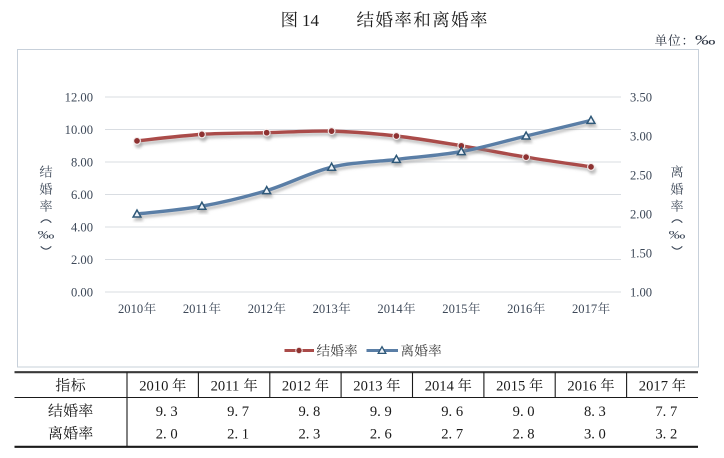  What do you see at coordinates (595, 435) in the screenshot?
I see `svg-text: 3. 0` at bounding box center [595, 435].